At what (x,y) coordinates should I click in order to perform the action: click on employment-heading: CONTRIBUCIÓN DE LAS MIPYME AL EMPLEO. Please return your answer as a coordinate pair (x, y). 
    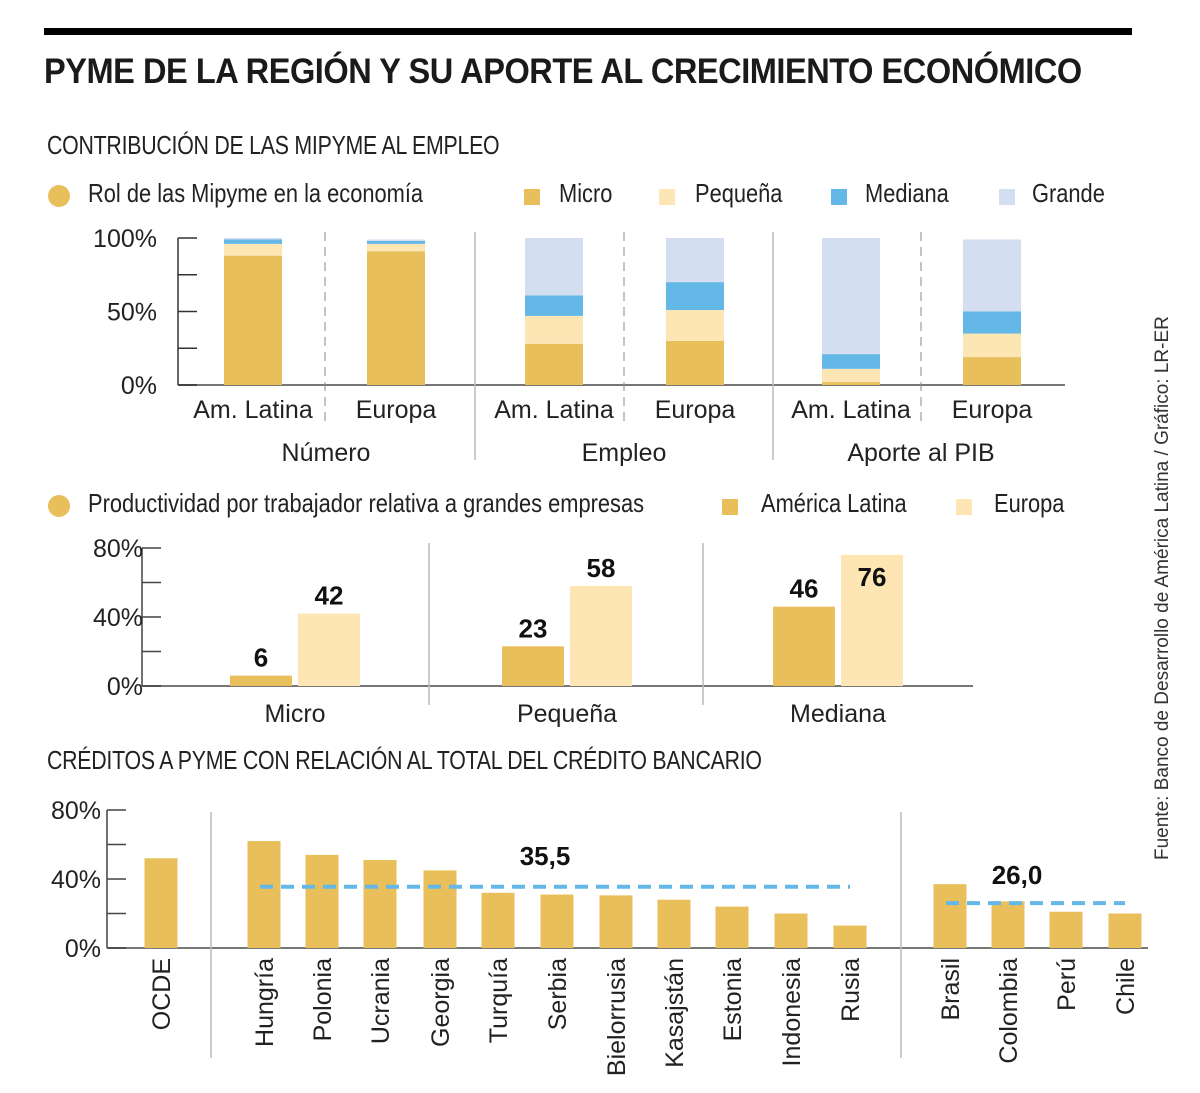
    Looking at the image, I should click on (273, 145).